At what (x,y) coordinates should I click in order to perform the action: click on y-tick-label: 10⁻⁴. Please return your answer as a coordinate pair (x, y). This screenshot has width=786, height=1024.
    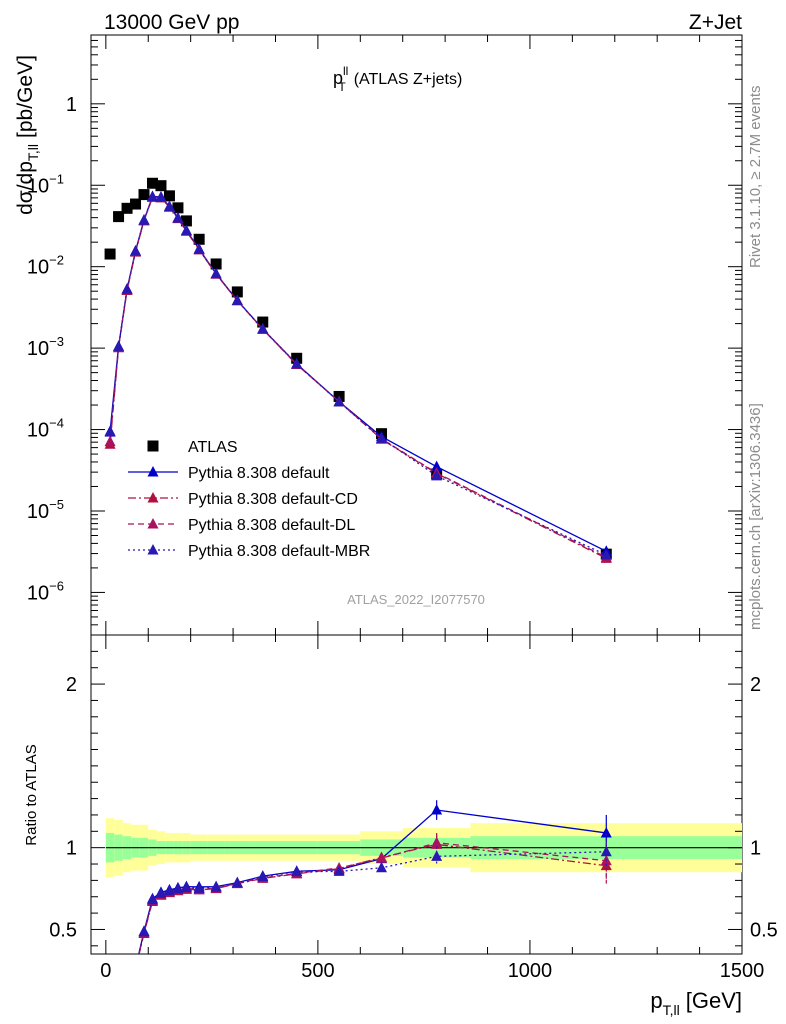
    Looking at the image, I should click on (45, 429).